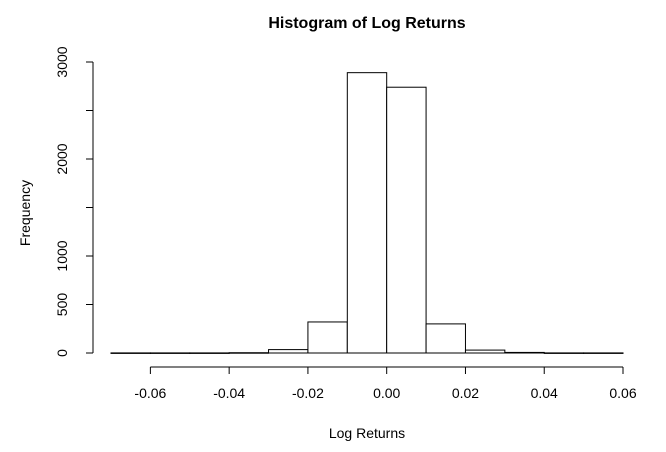  What do you see at coordinates (74, 201) in the screenshot?
I see `y-axis: 0 500 1000 2000 3000` at bounding box center [74, 201].